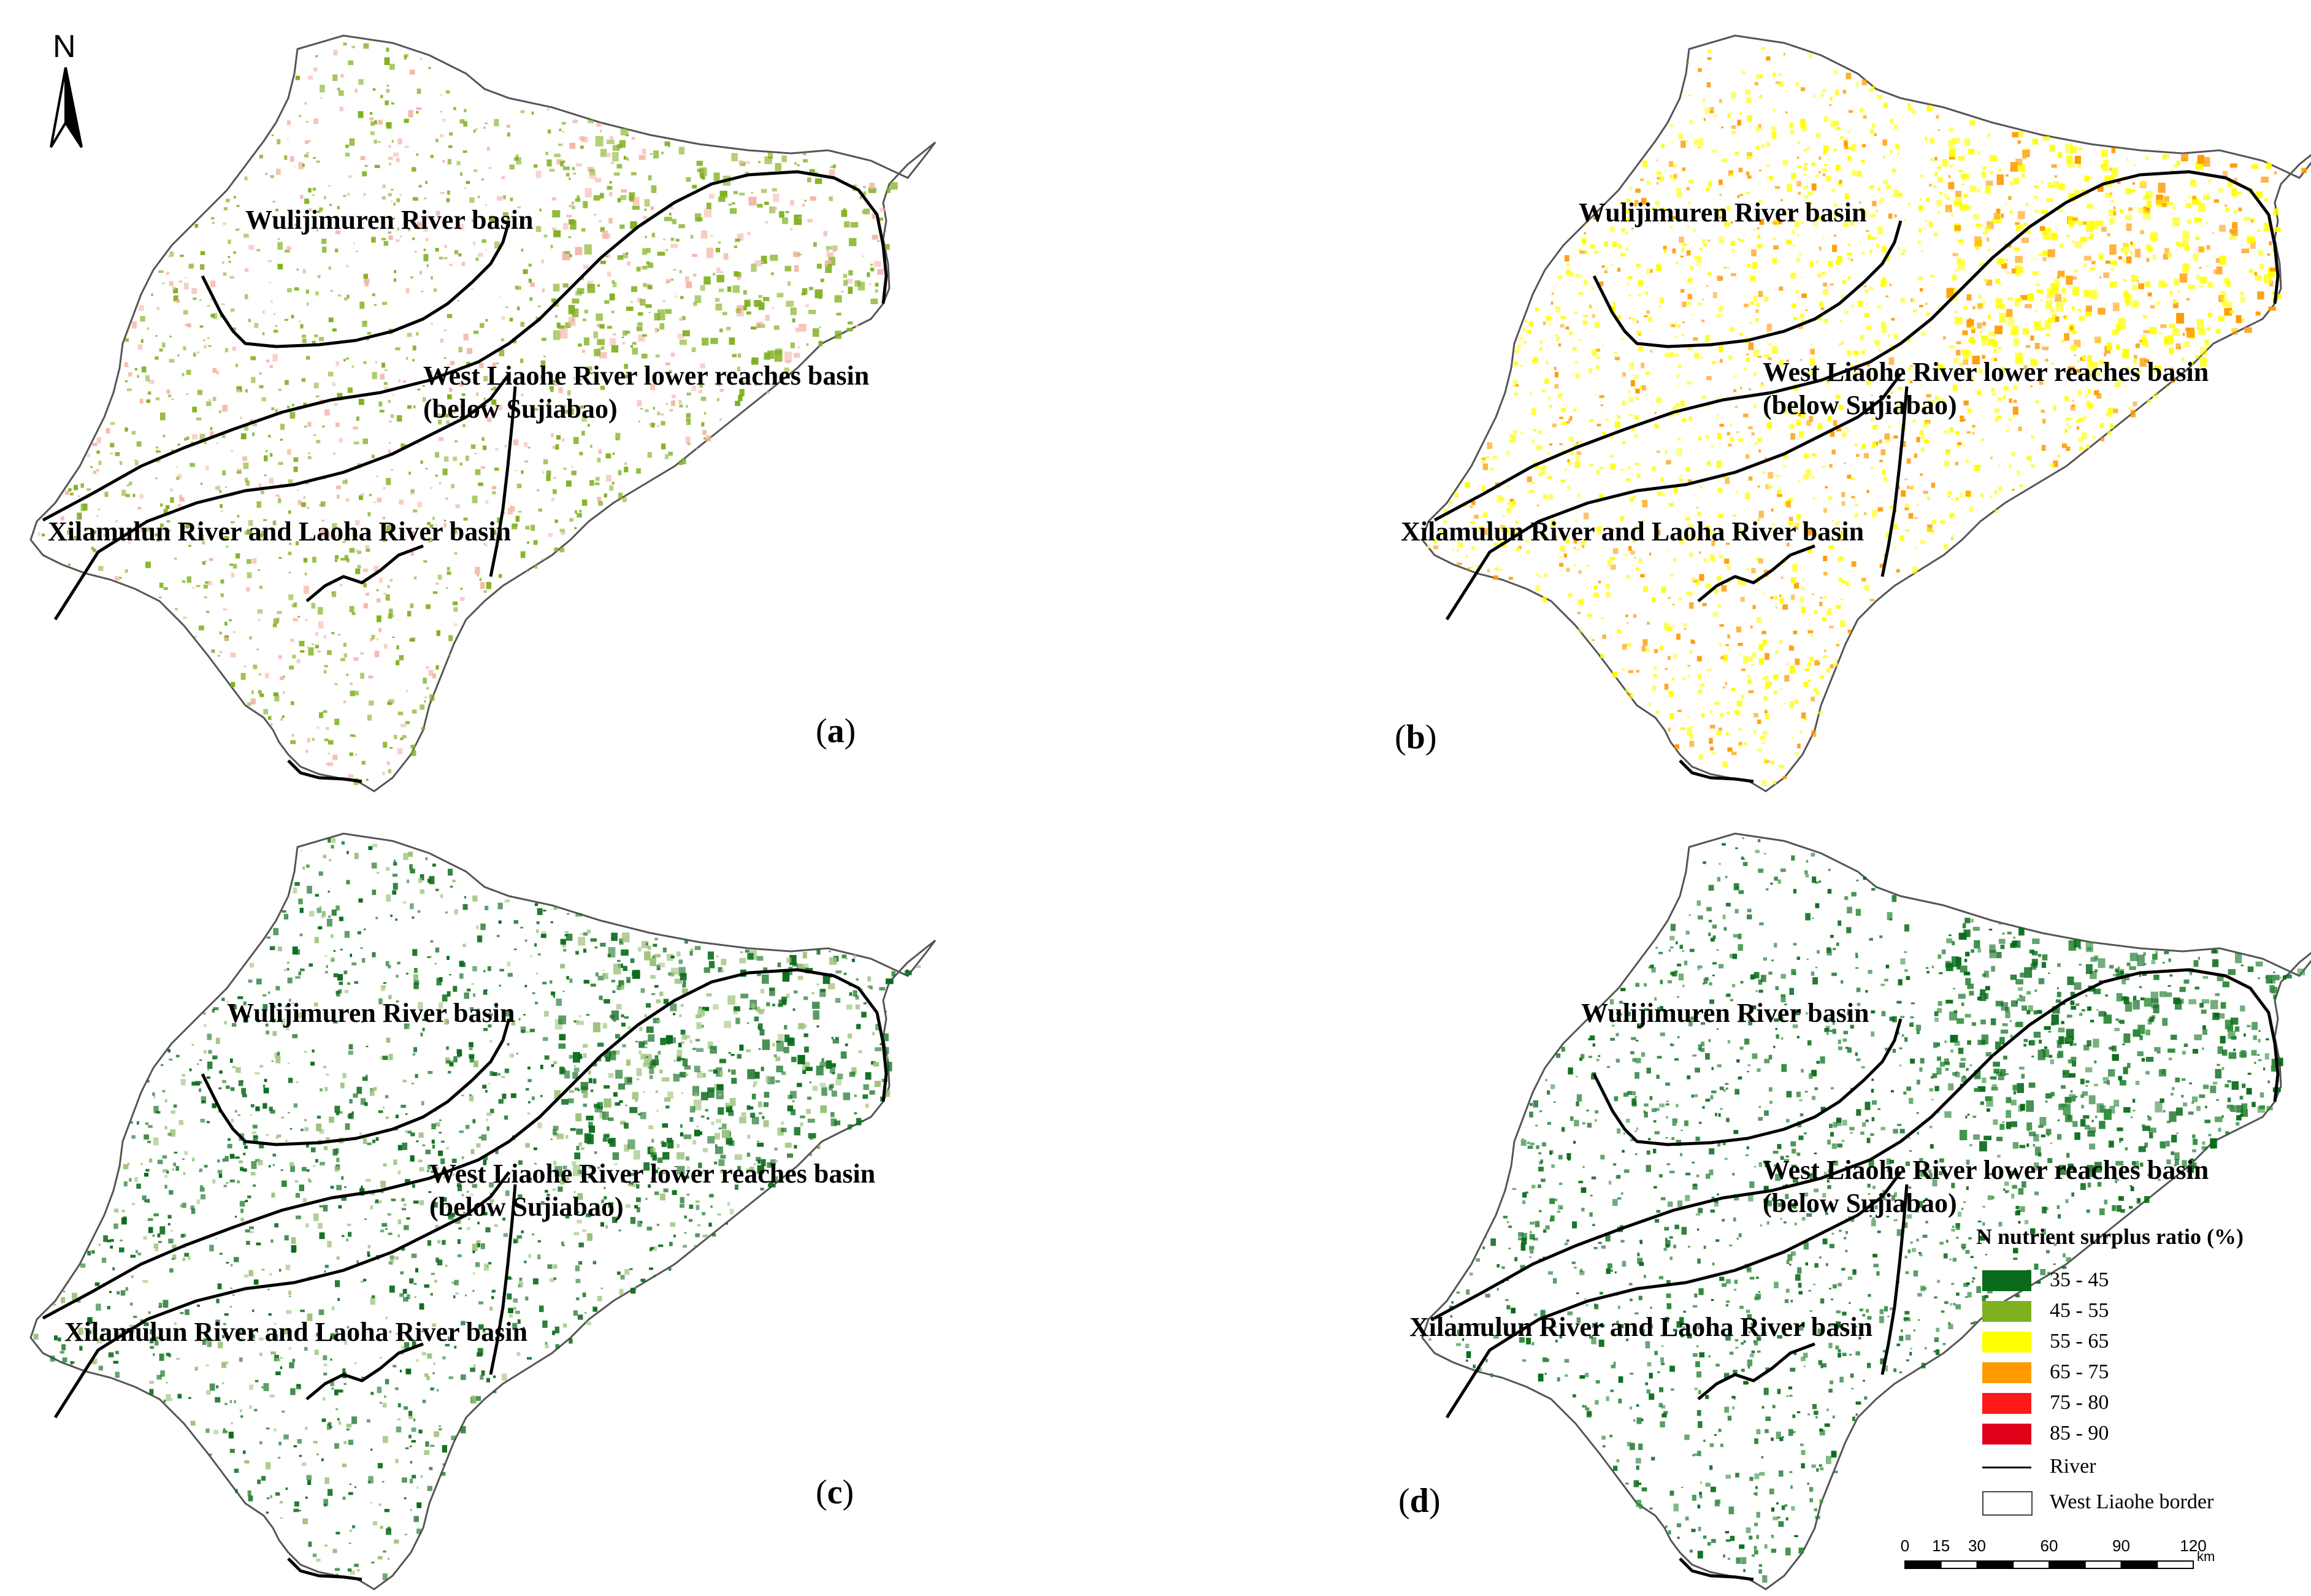 This screenshot has width=2311, height=1596. Describe the element at coordinates (2129, 1280) in the screenshot. I see `legend-class-row: 35 - 45` at that location.